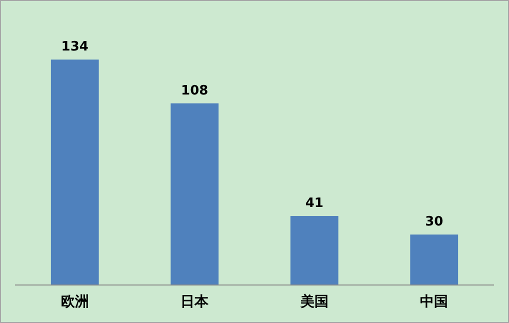  I want to click on x-tick-label: 欧洲, so click(74, 302).